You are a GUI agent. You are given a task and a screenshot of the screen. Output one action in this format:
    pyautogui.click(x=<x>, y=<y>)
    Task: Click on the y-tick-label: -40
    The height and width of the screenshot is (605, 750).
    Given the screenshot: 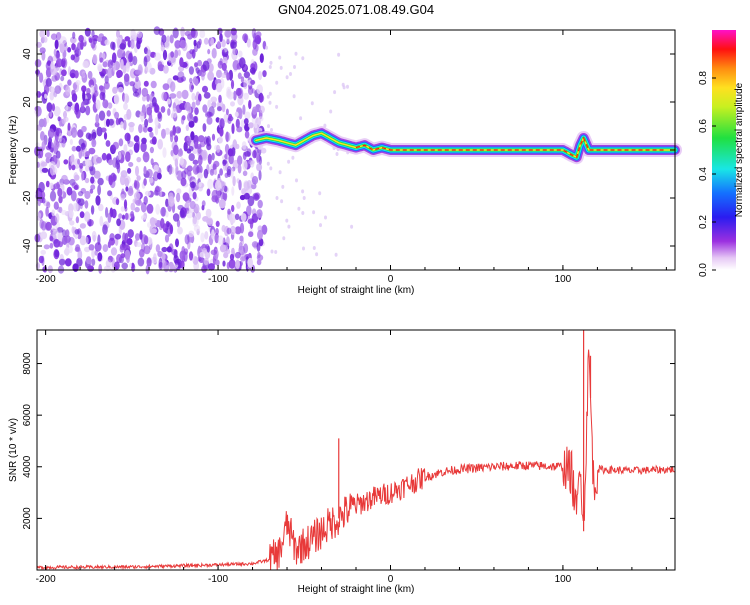 What is the action you would take?
    pyautogui.click(x=27, y=245)
    